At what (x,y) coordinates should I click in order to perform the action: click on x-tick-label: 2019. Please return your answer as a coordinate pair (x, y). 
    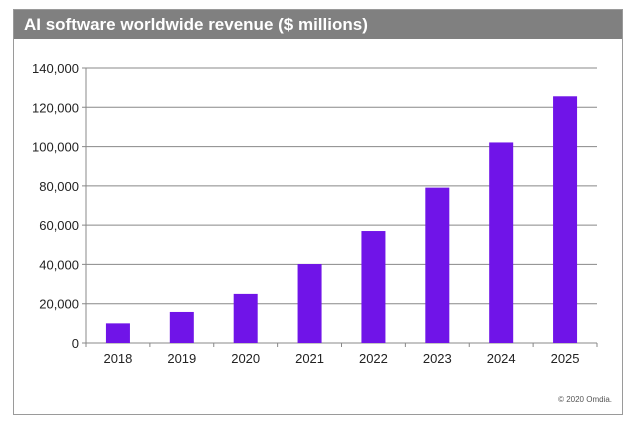
    Looking at the image, I should click on (181, 358).